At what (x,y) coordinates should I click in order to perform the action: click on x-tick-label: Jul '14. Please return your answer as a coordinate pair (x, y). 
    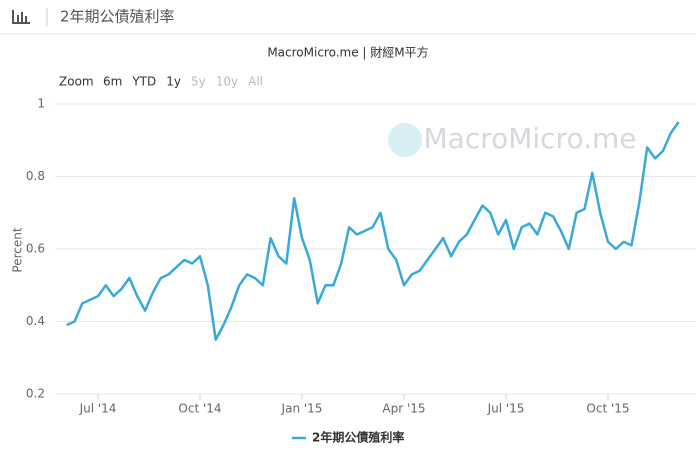
    Looking at the image, I should click on (98, 409).